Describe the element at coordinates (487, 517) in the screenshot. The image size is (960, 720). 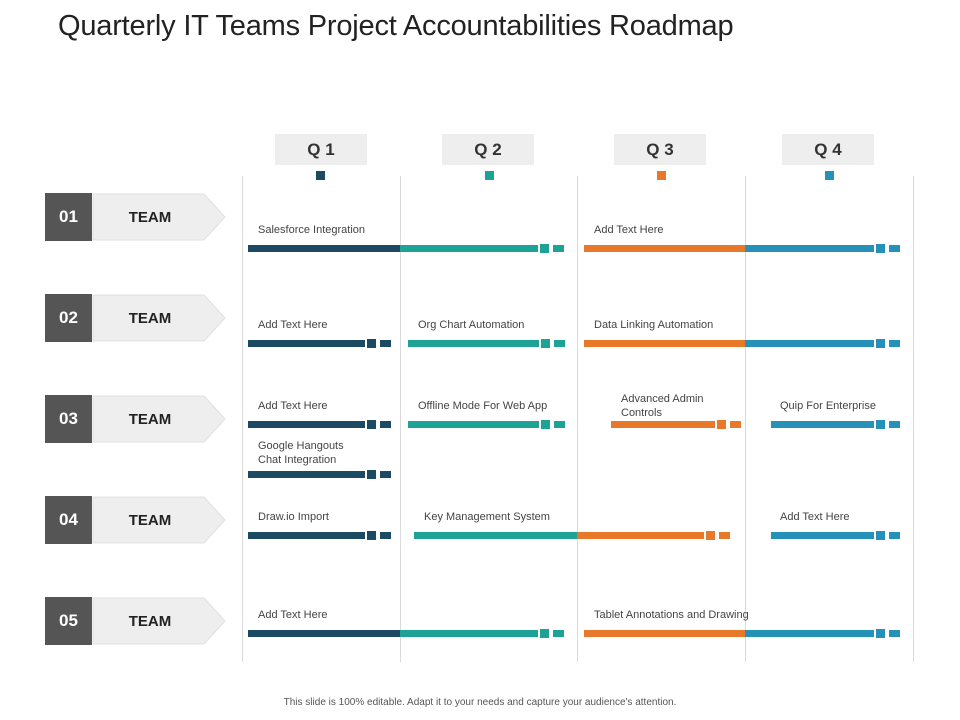
I see `project-label: Key Management System` at that location.